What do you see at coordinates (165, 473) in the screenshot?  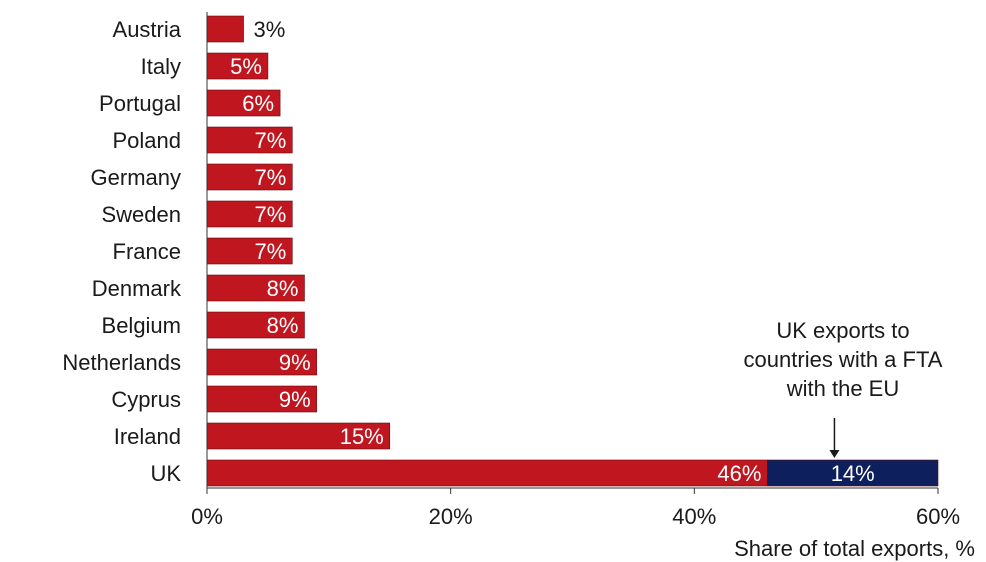 I see `category-label: UK` at bounding box center [165, 473].